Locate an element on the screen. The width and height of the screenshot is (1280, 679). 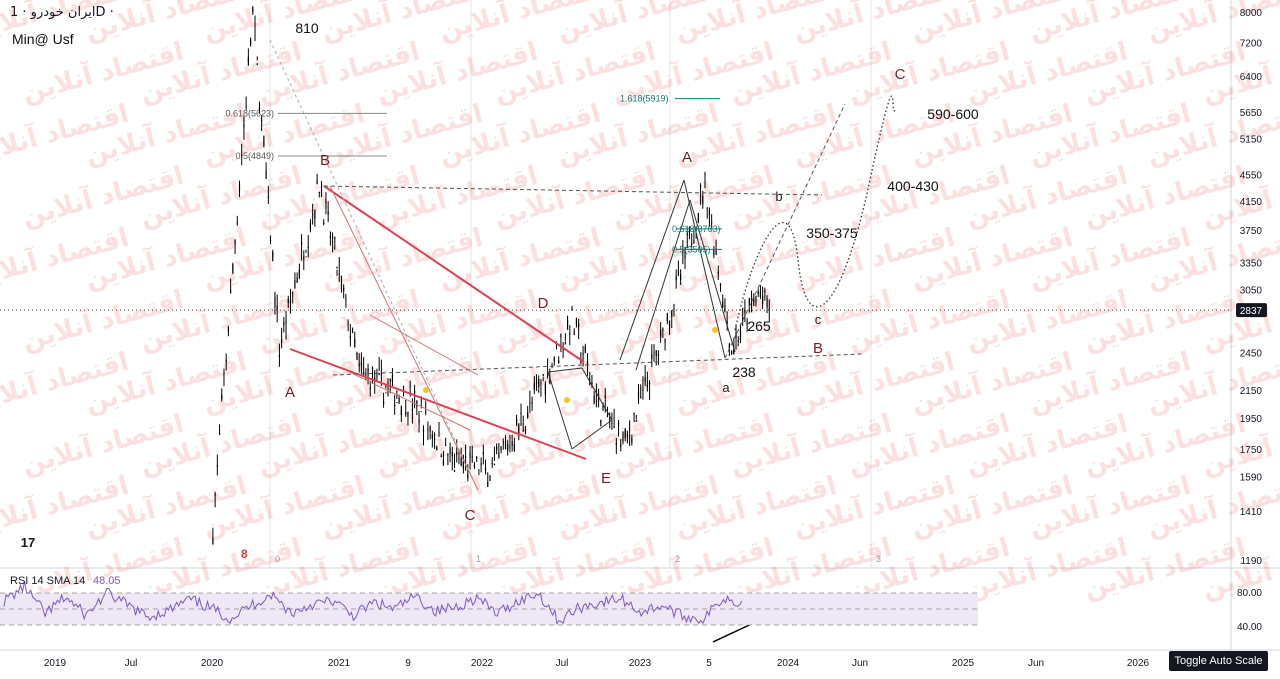
time-tick-label: Jun is located at coordinates (860, 663).